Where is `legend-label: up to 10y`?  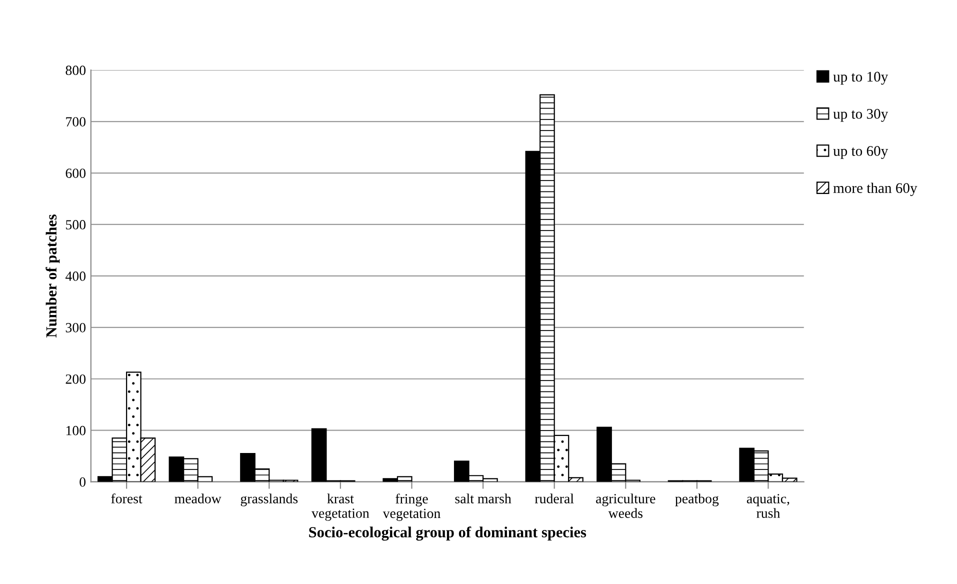
legend-label: up to 10y is located at coordinates (860, 78).